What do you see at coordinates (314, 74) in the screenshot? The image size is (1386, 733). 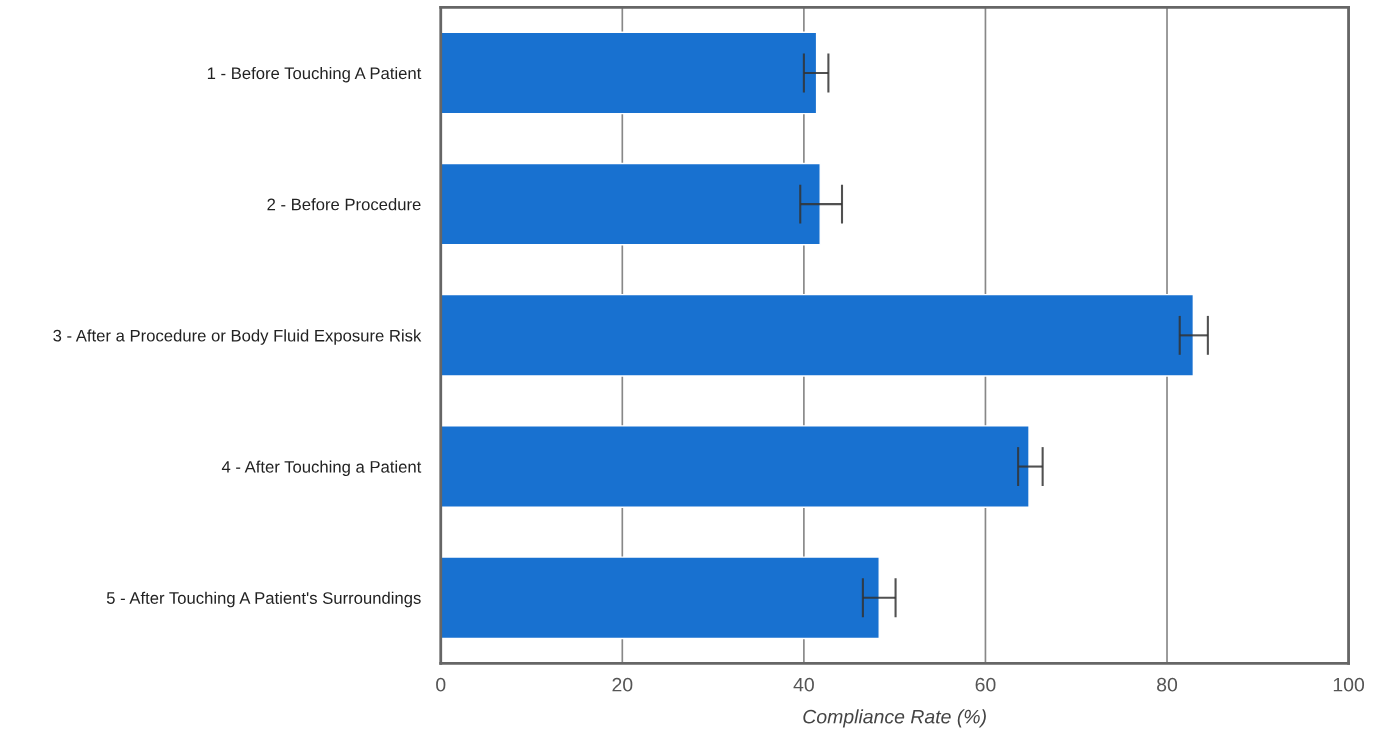 I see `y-tick-label: 1 - Before Touching A Patient` at bounding box center [314, 74].